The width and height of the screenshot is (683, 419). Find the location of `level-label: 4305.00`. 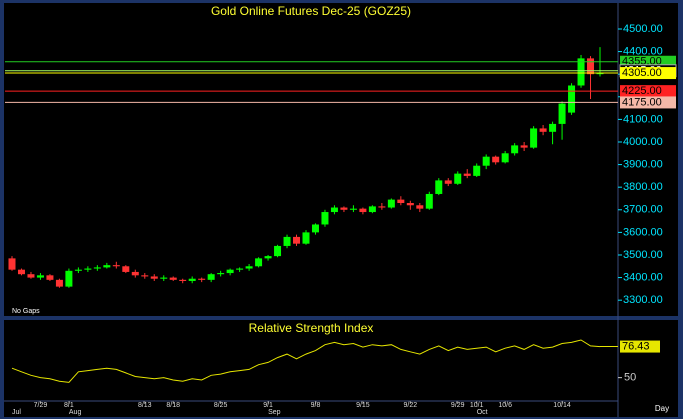

level-label: 4305.00 is located at coordinates (642, 73).